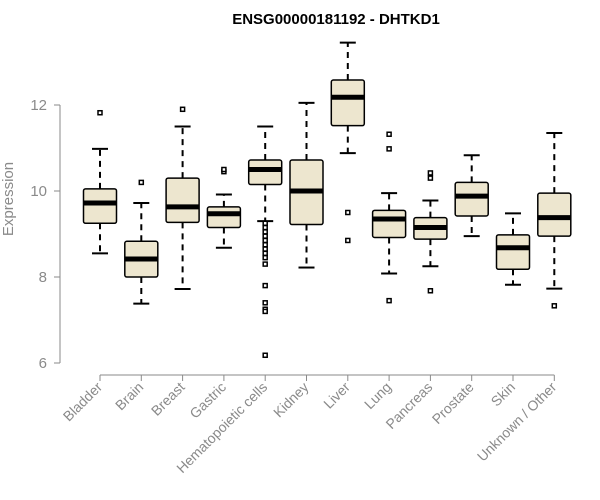  I want to click on y-axis-label: Expression, so click(8, 199).